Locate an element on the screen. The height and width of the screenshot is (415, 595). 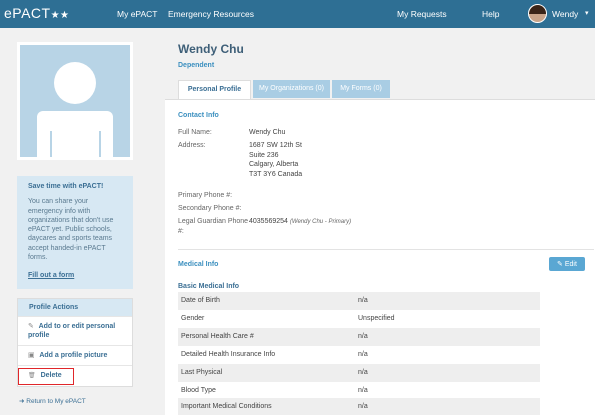
table-row: Gender Unspecified is located at coordinates (359, 319).